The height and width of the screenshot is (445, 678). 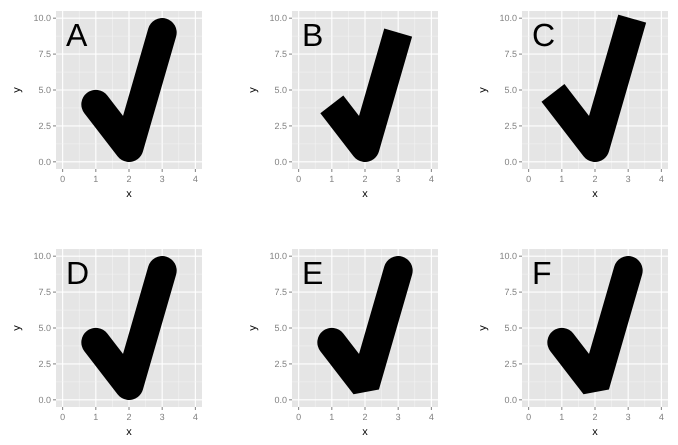 I want to click on annotation: A, so click(x=77, y=35).